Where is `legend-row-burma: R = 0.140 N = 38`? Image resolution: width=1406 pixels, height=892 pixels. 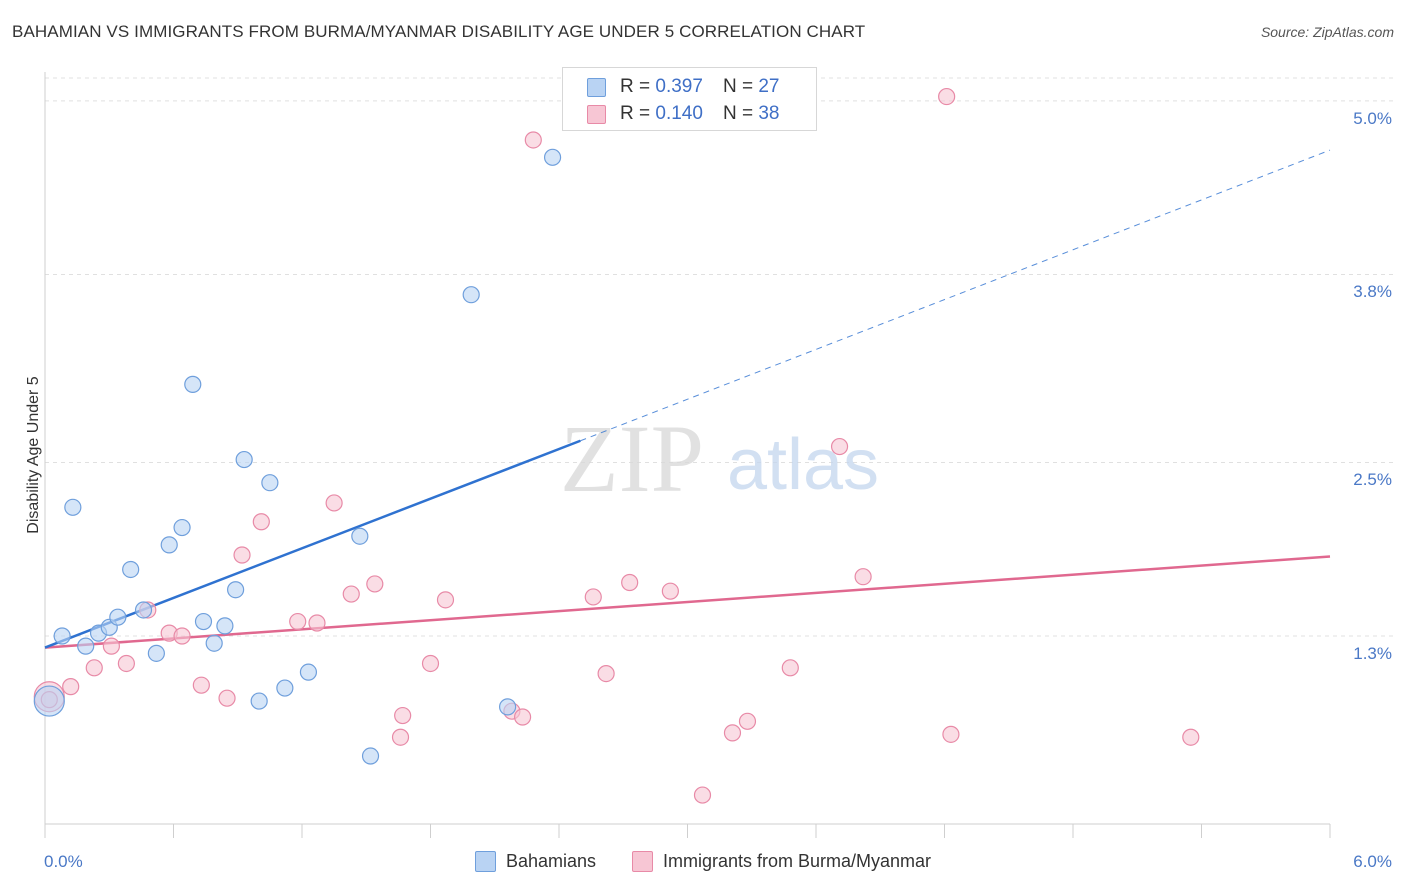 legend-row-burma: R = 0.140 N = 38 is located at coordinates (683, 114).